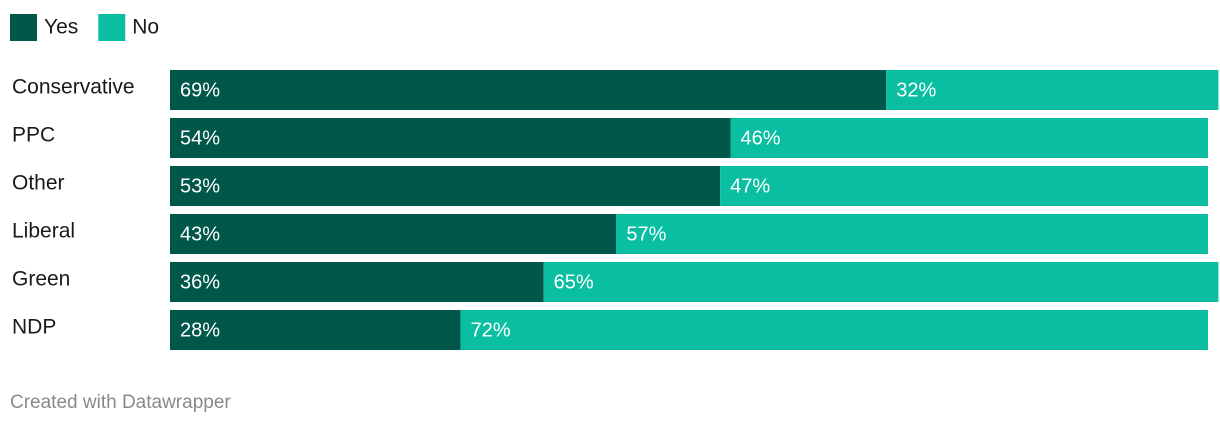 This screenshot has height=426, width=1220. I want to click on value-label: 65%, so click(574, 282).